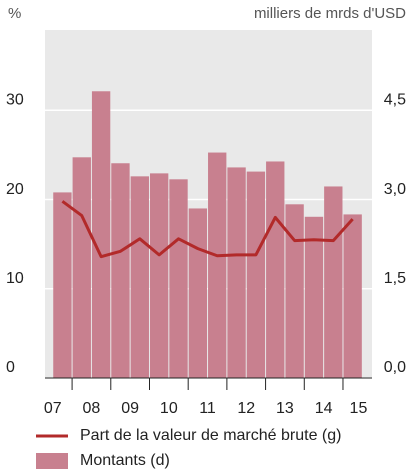 The image size is (412, 470). Describe the element at coordinates (395, 367) in the screenshot. I see `y2-tick-label: 0,0` at that location.